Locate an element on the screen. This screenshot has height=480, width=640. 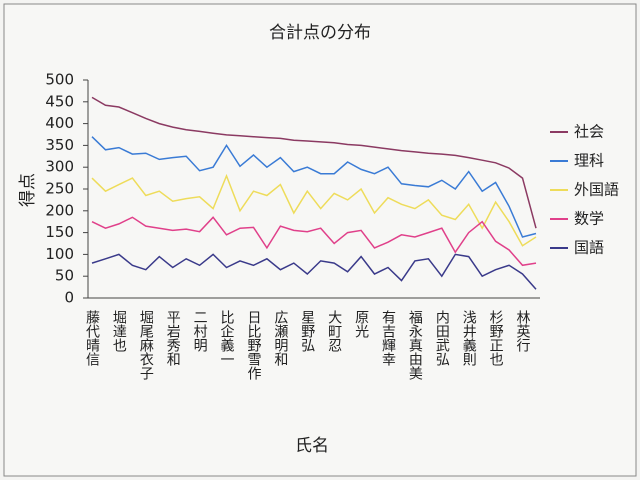
legend-label: 数学 is located at coordinates (589, 219).